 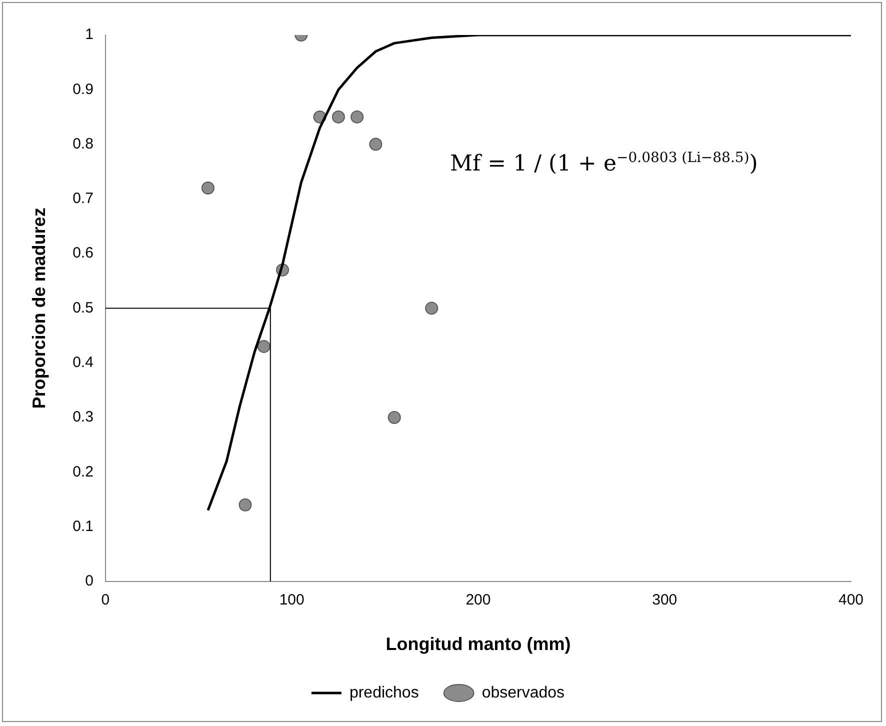 I want to click on x-tick-label: 100, so click(x=291, y=600).